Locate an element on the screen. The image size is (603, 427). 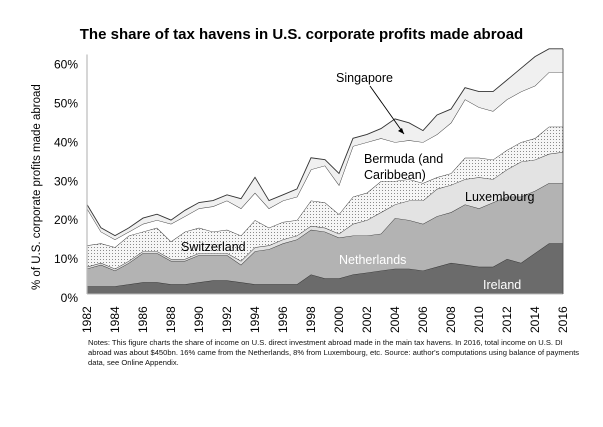
y-axis-label: % of U.S. corporate profits made abroad is located at coordinates (37, 187).